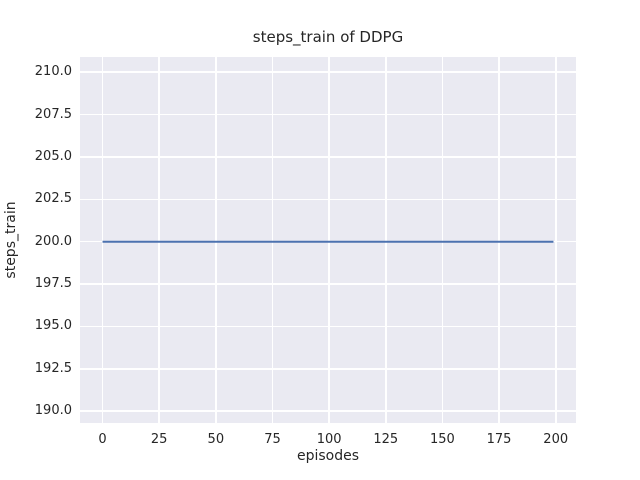 This screenshot has height=480, width=640. Describe the element at coordinates (53, 326) in the screenshot. I see `y-tick-label: 195.0` at that location.